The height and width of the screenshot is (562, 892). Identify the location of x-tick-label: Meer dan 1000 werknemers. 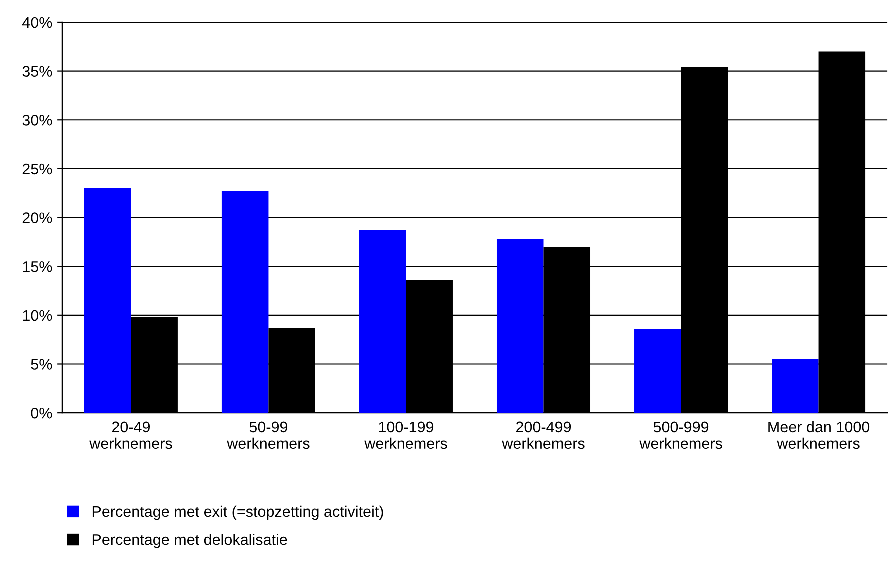
(819, 435).